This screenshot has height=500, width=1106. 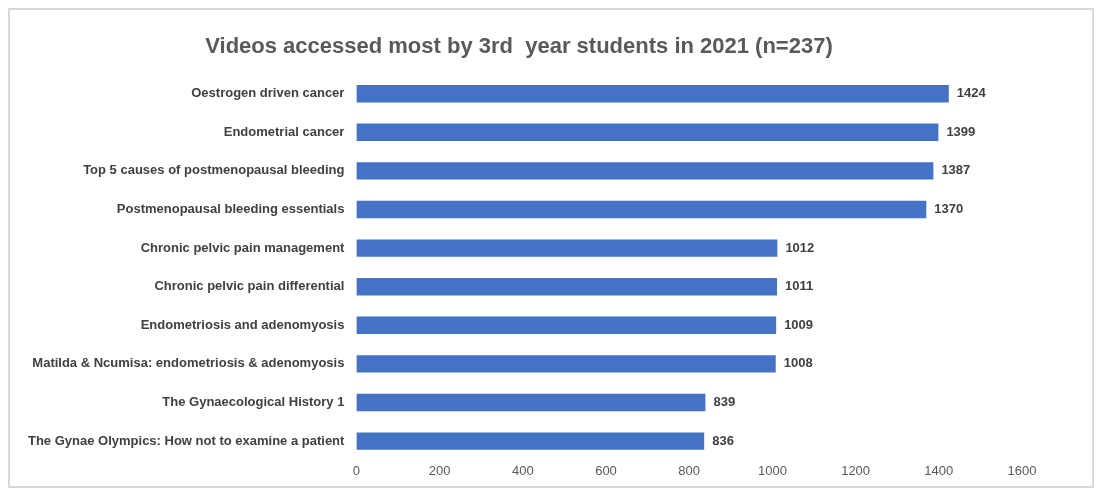 What do you see at coordinates (772, 470) in the screenshot?
I see `x-tick-label: 1000` at bounding box center [772, 470].